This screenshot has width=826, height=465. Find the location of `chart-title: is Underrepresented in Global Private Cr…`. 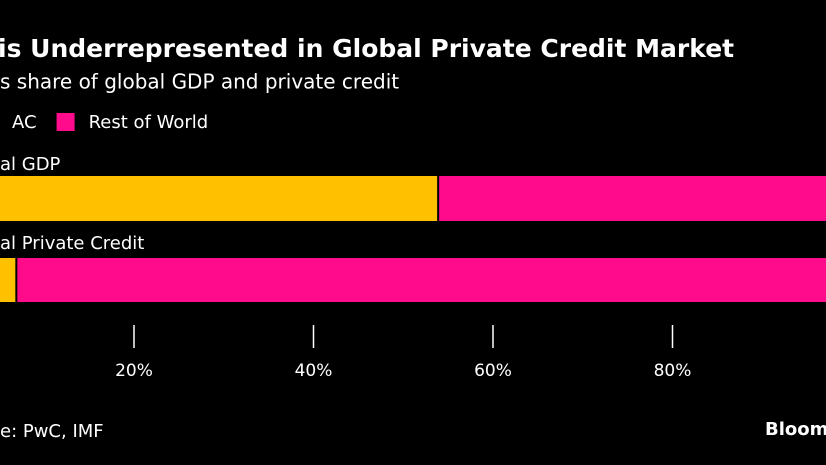

chart-title: is Underrepresented in Global Private Cr… is located at coordinates (367, 48).